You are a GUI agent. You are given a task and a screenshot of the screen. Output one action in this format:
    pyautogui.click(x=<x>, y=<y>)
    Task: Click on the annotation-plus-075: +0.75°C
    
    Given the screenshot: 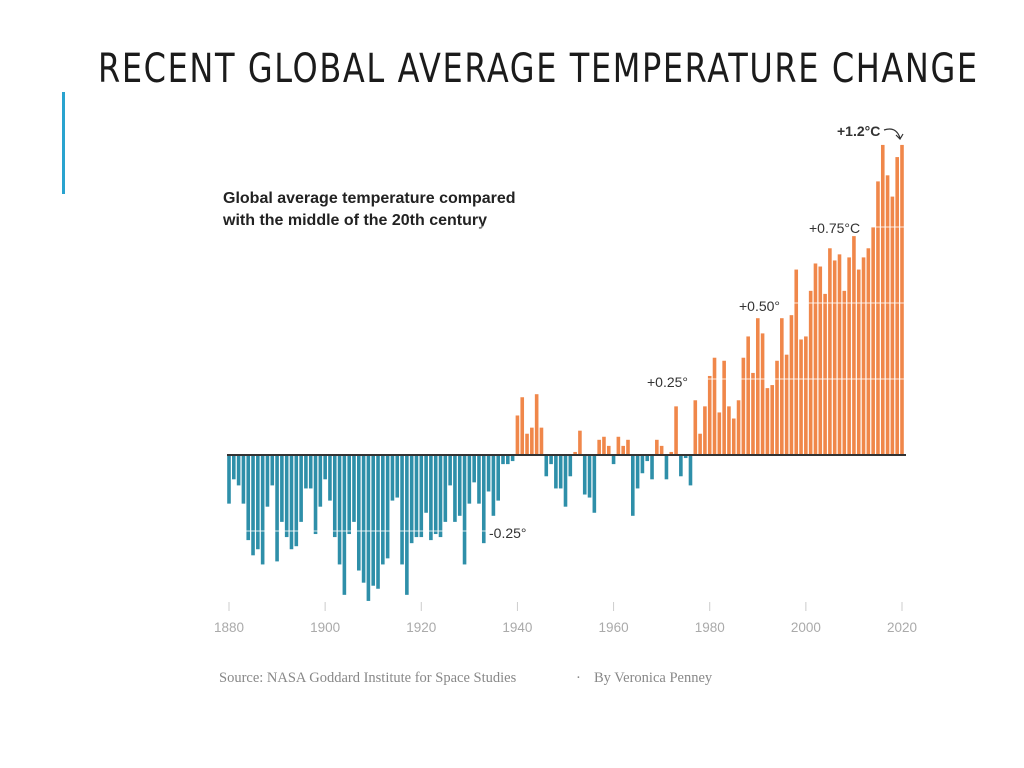 What is the action you would take?
    pyautogui.click(x=834, y=228)
    